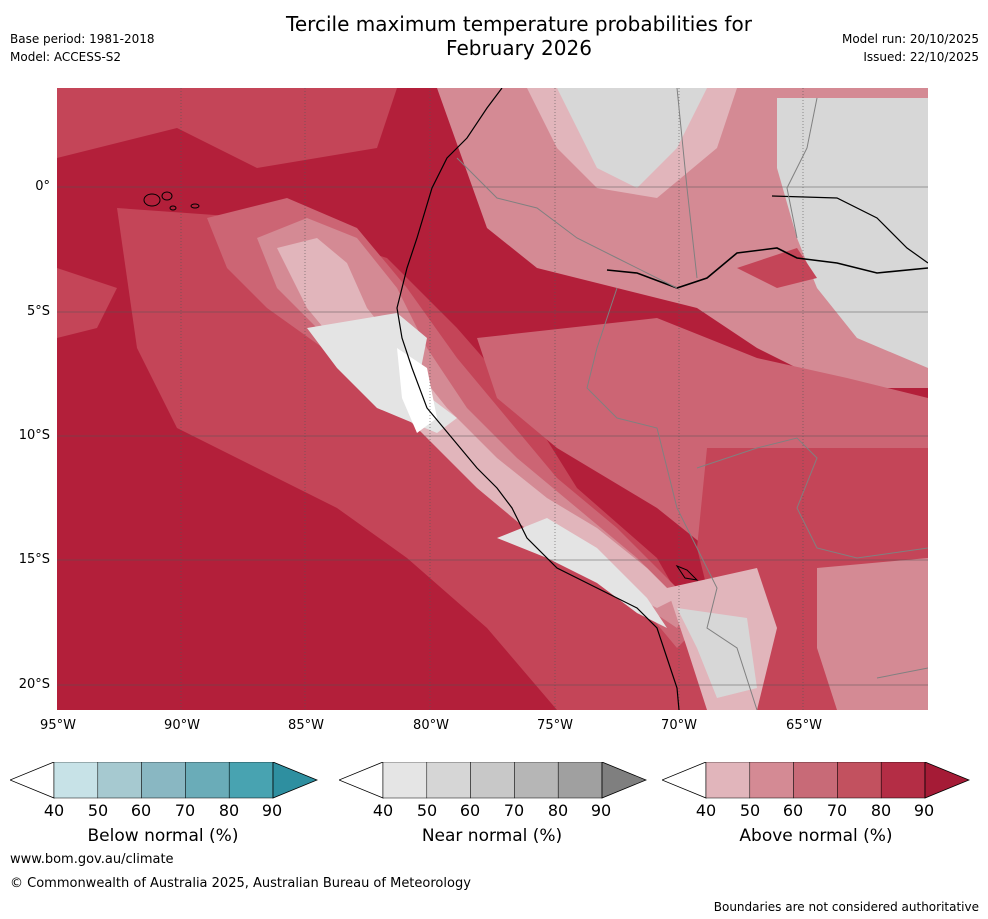  I want to click on below-colorbar-swatches, so click(164, 780).